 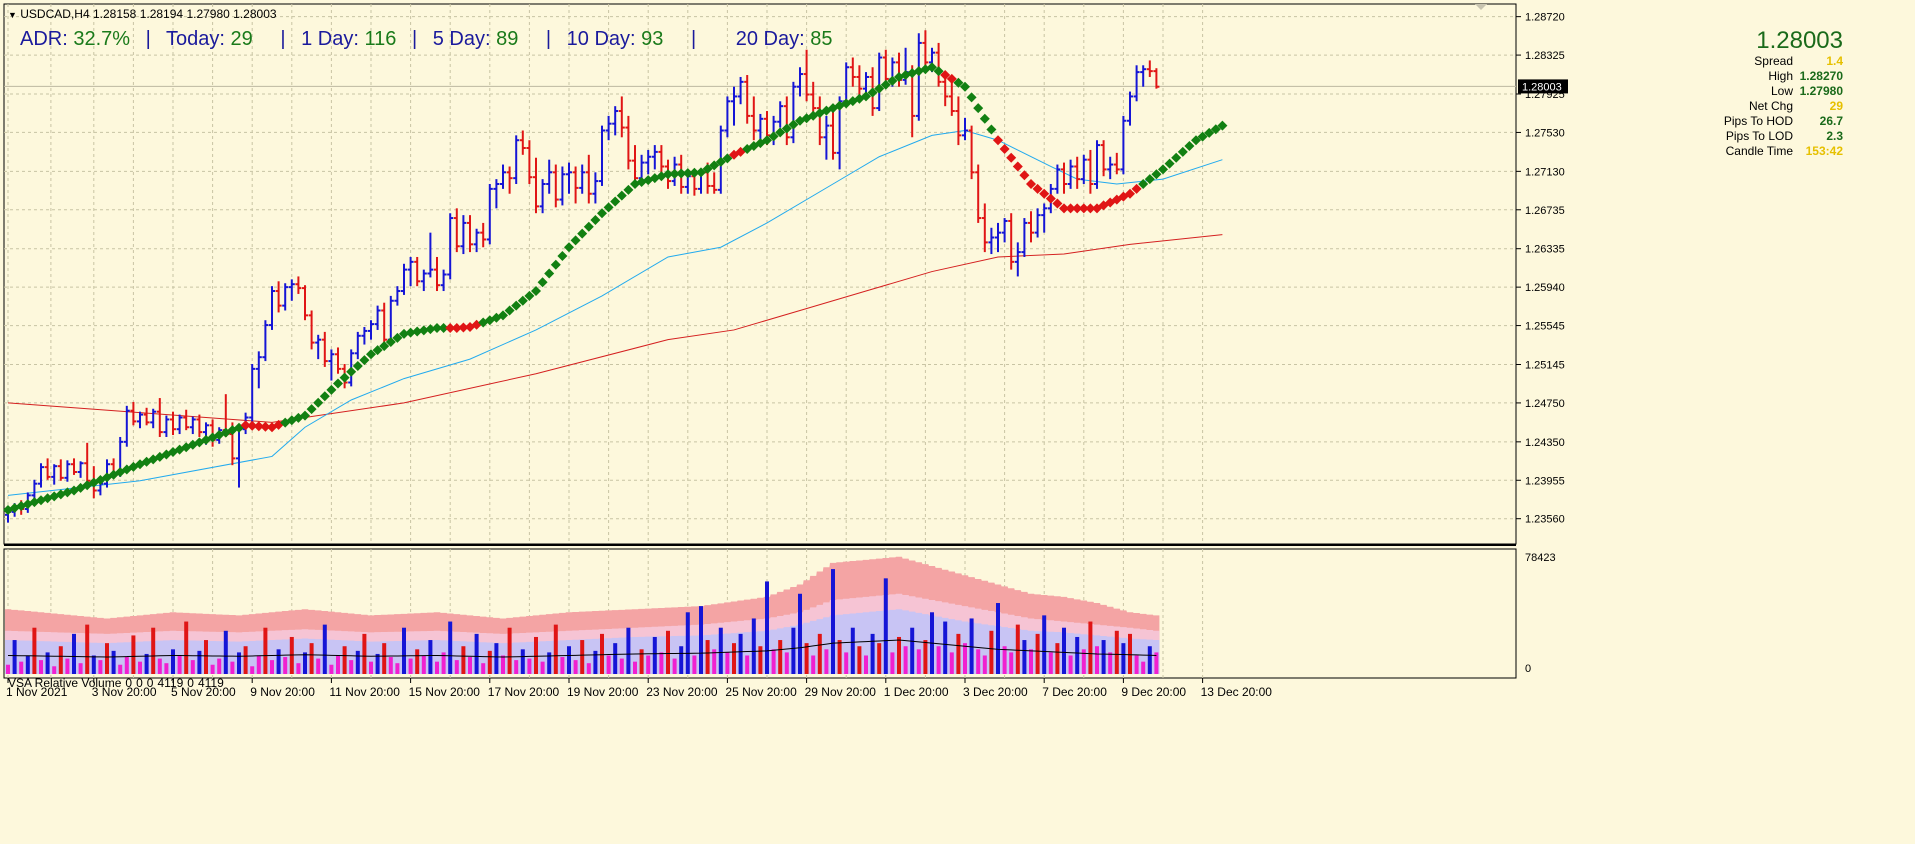 What do you see at coordinates (139, 683) in the screenshot?
I see `volume-value: 0` at bounding box center [139, 683].